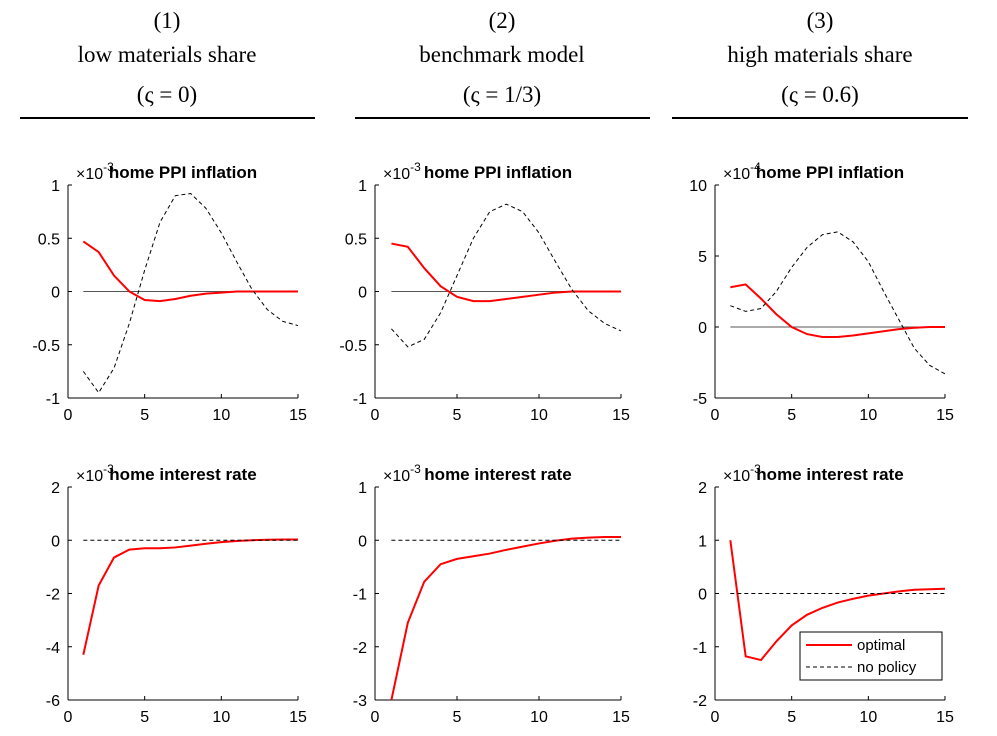  What do you see at coordinates (167, 54) in the screenshot?
I see `column-label: low materials share` at bounding box center [167, 54].